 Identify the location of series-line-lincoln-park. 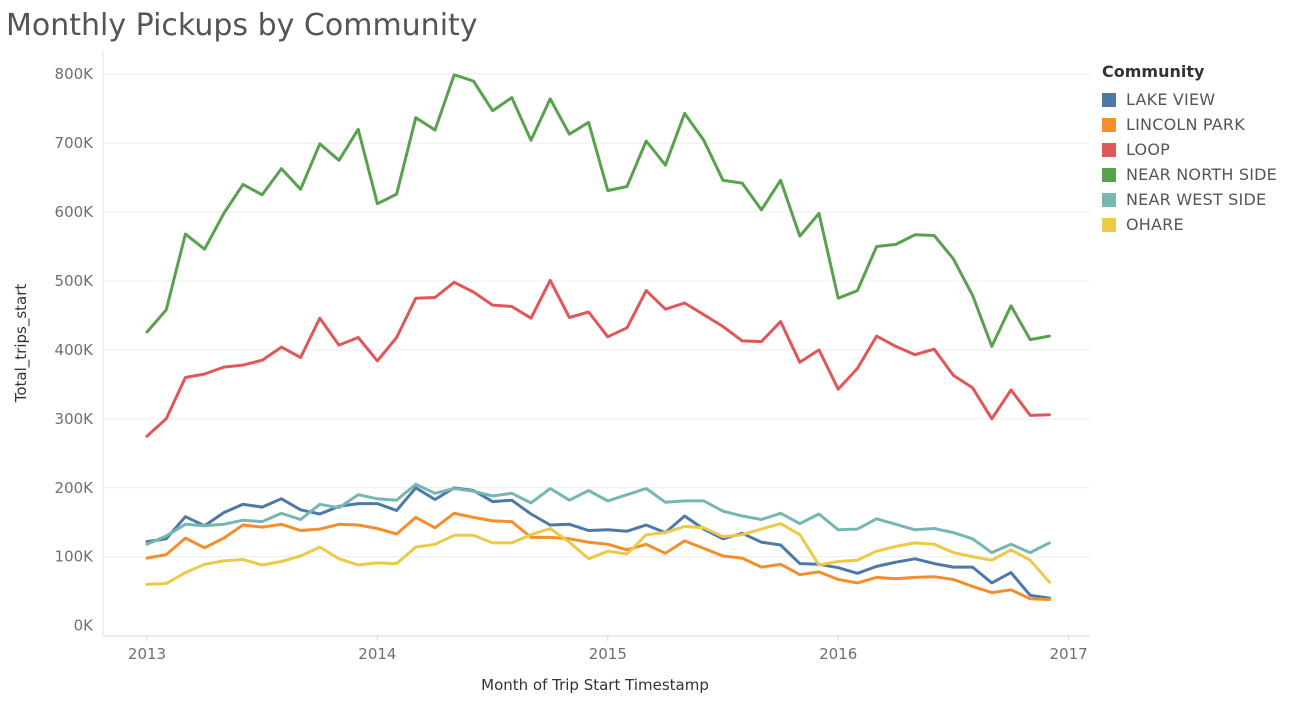
(598, 556).